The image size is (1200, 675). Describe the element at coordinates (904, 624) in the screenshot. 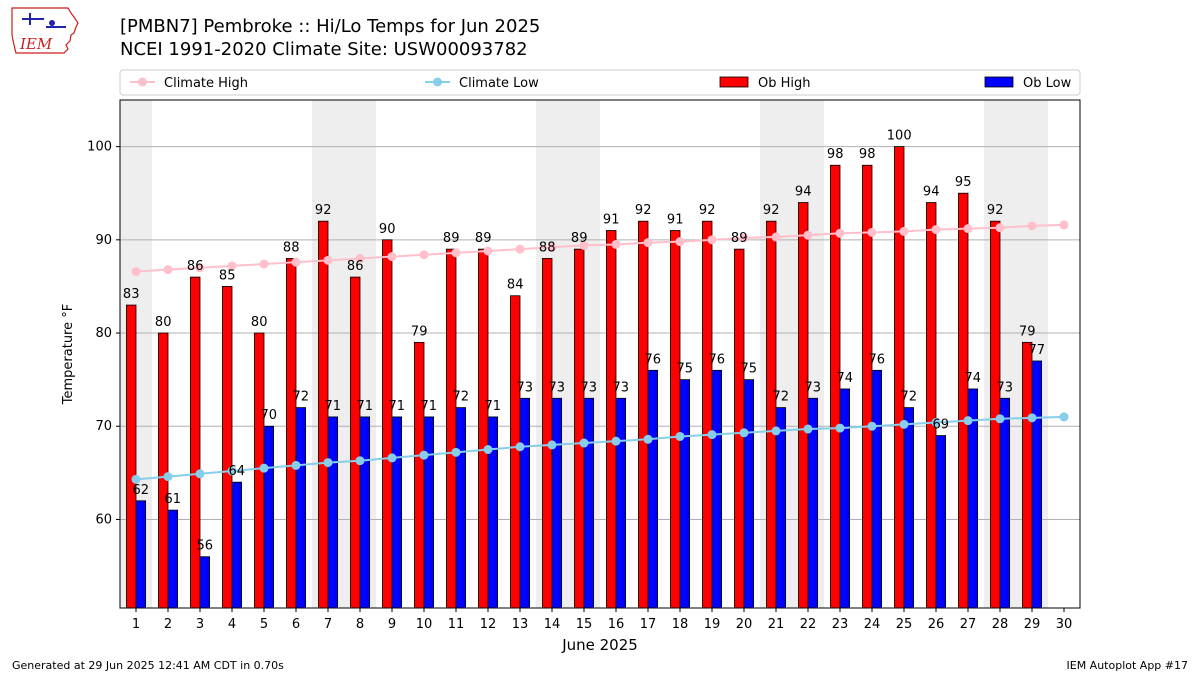

I see `x-tick-label: 25` at that location.